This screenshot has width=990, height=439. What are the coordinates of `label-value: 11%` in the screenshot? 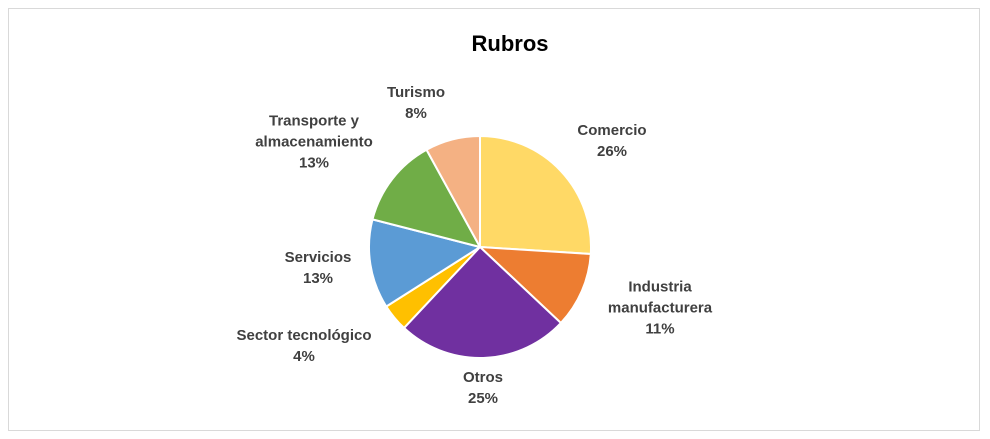 It's located at (660, 329).